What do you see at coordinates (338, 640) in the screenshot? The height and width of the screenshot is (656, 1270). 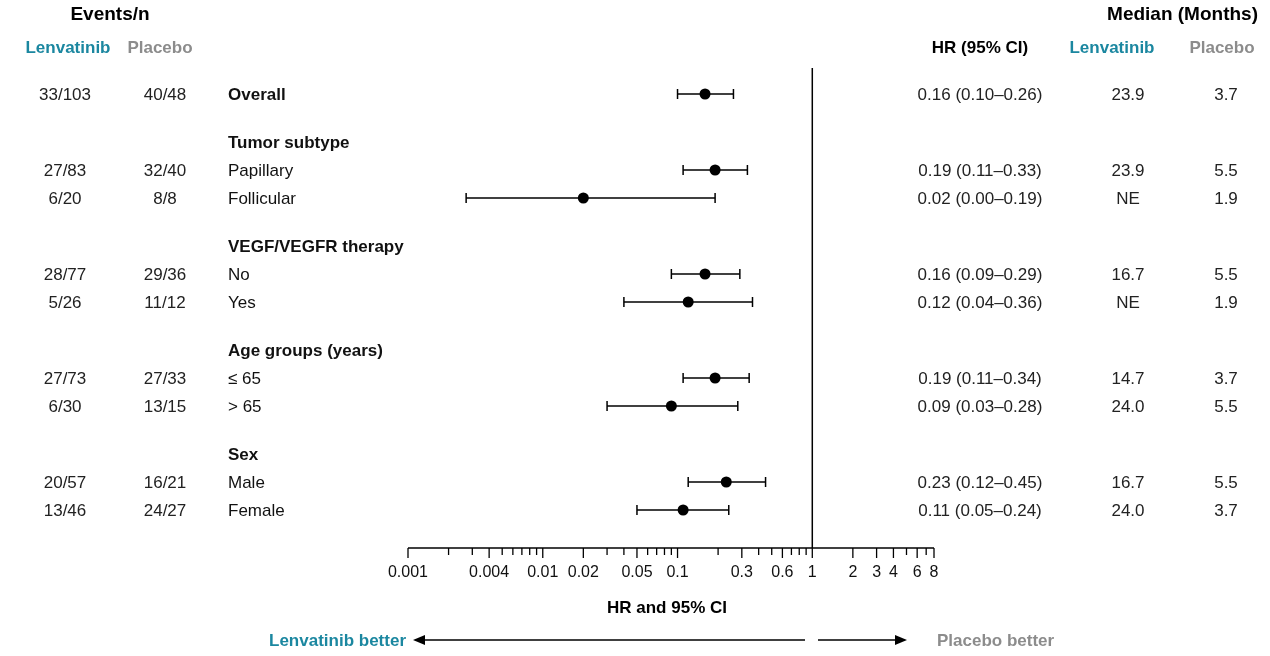 I see `text: Lenvatinib better` at bounding box center [338, 640].